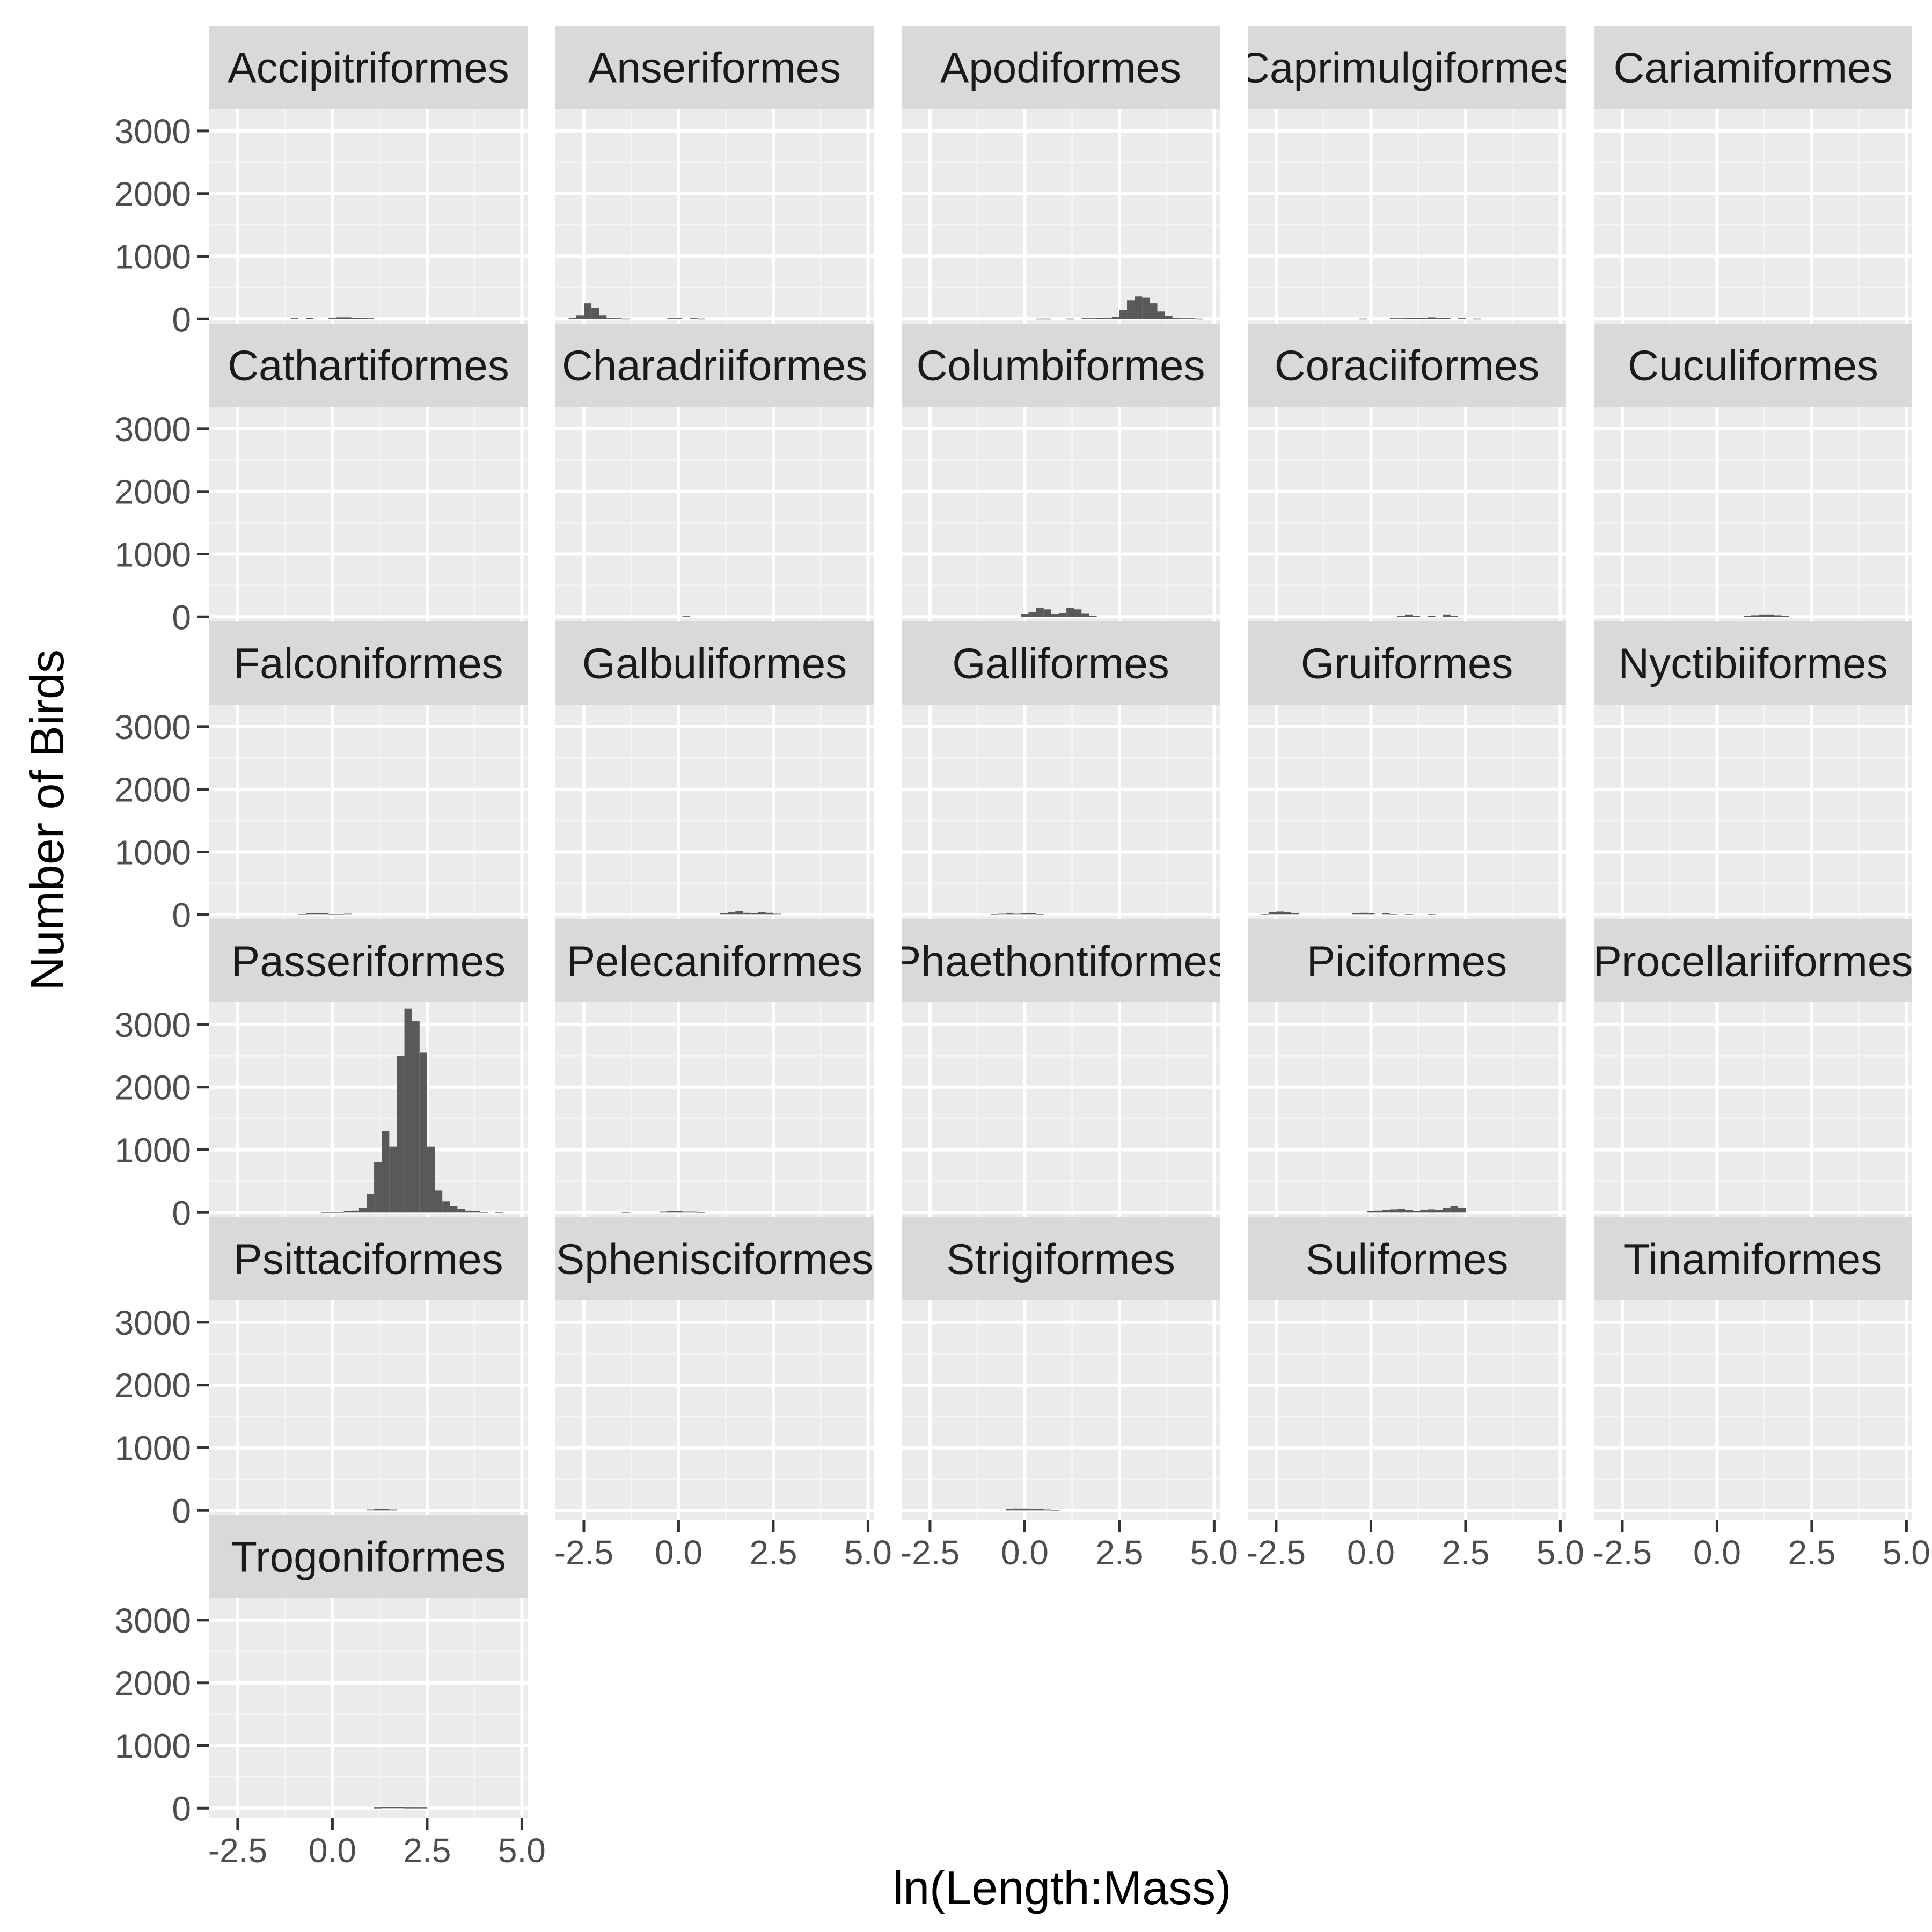 Image resolution: width=1932 pixels, height=1932 pixels. I want to click on x-tick-label: 0.0, so click(332, 1850).